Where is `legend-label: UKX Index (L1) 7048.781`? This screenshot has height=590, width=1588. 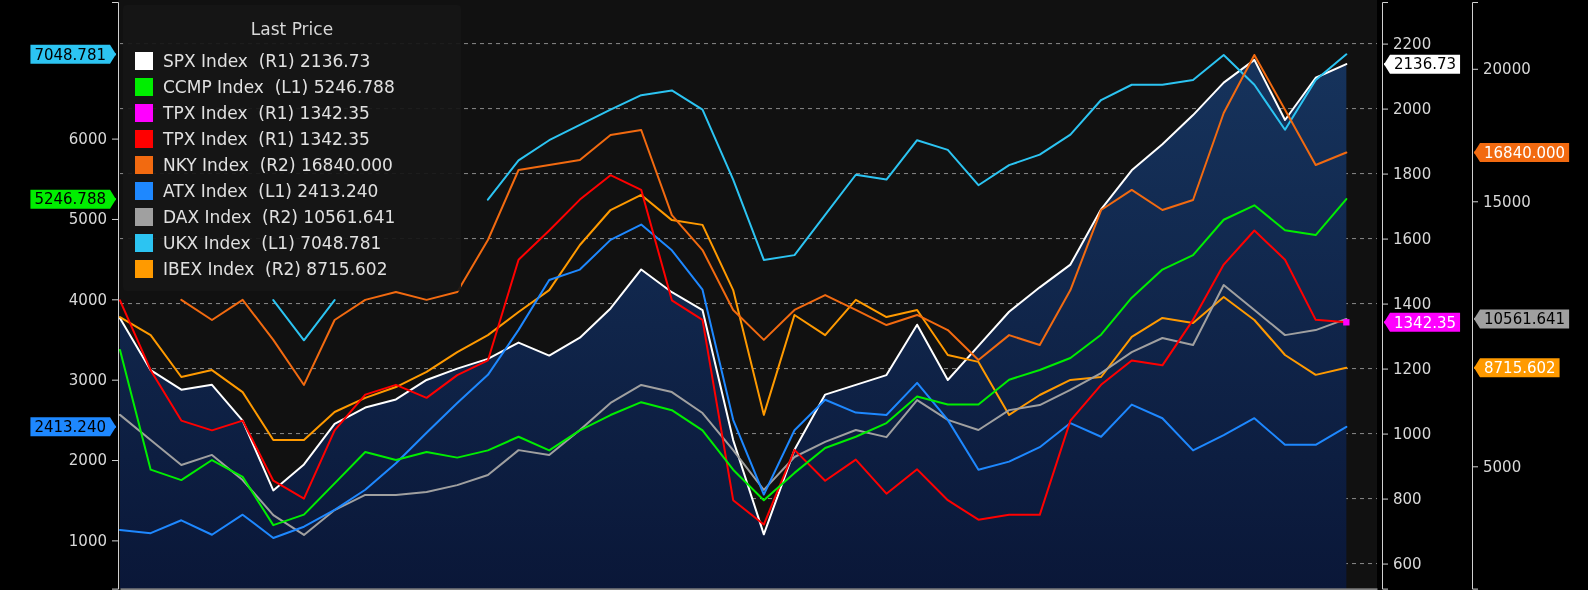 legend-label: UKX Index (L1) 7048.781 is located at coordinates (272, 243).